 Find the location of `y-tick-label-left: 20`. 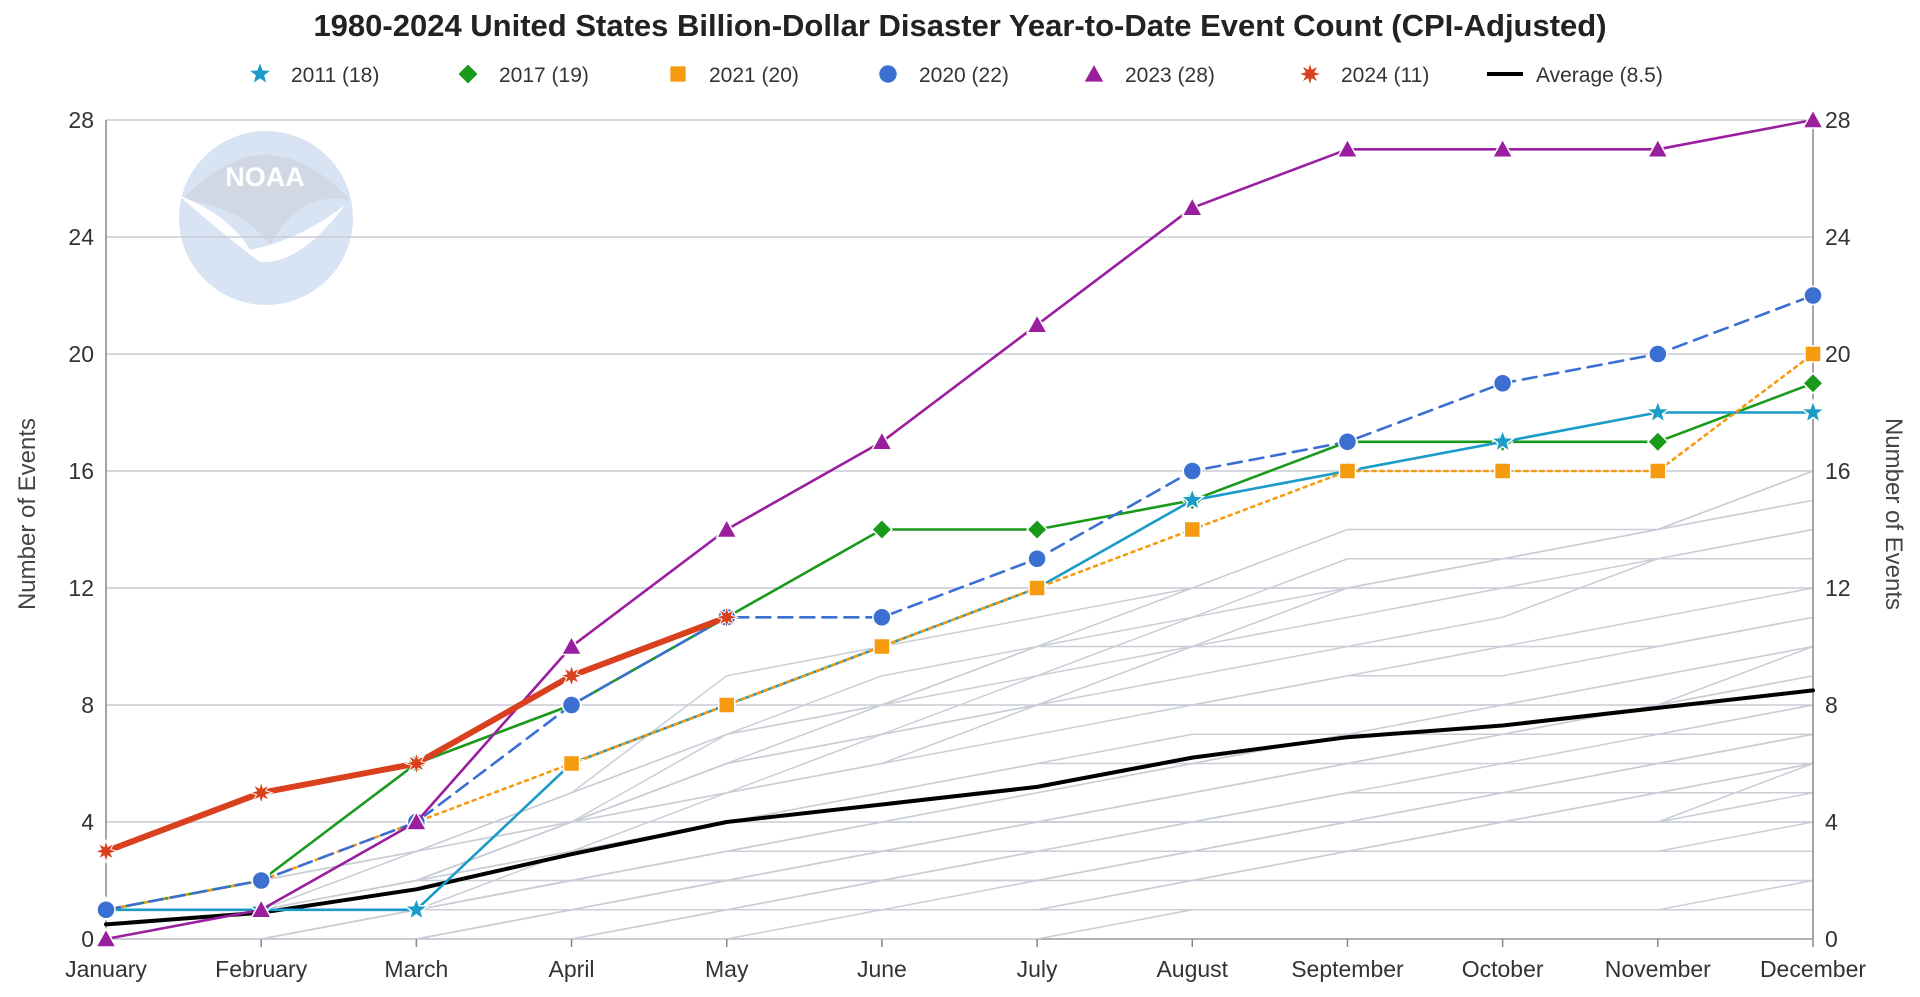

y-tick-label-left: 20 is located at coordinates (81, 354).